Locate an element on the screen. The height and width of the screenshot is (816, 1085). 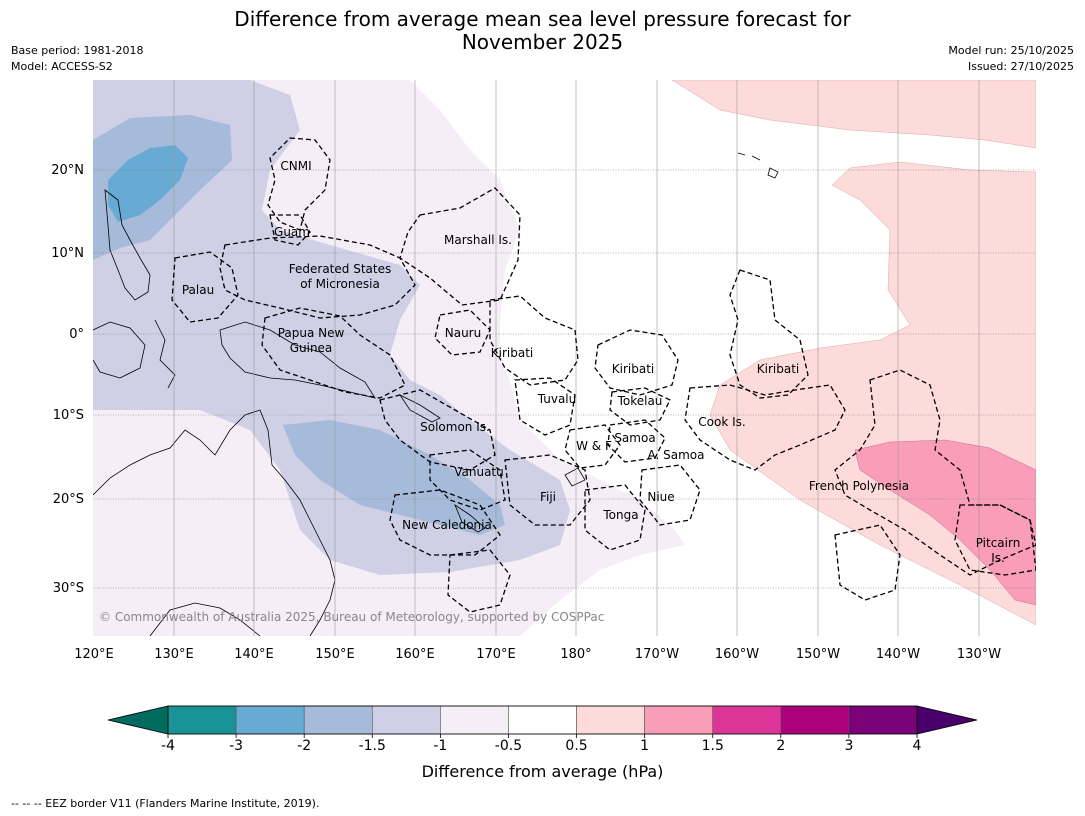
label-marshall: Marshall Is. is located at coordinates (478, 240).